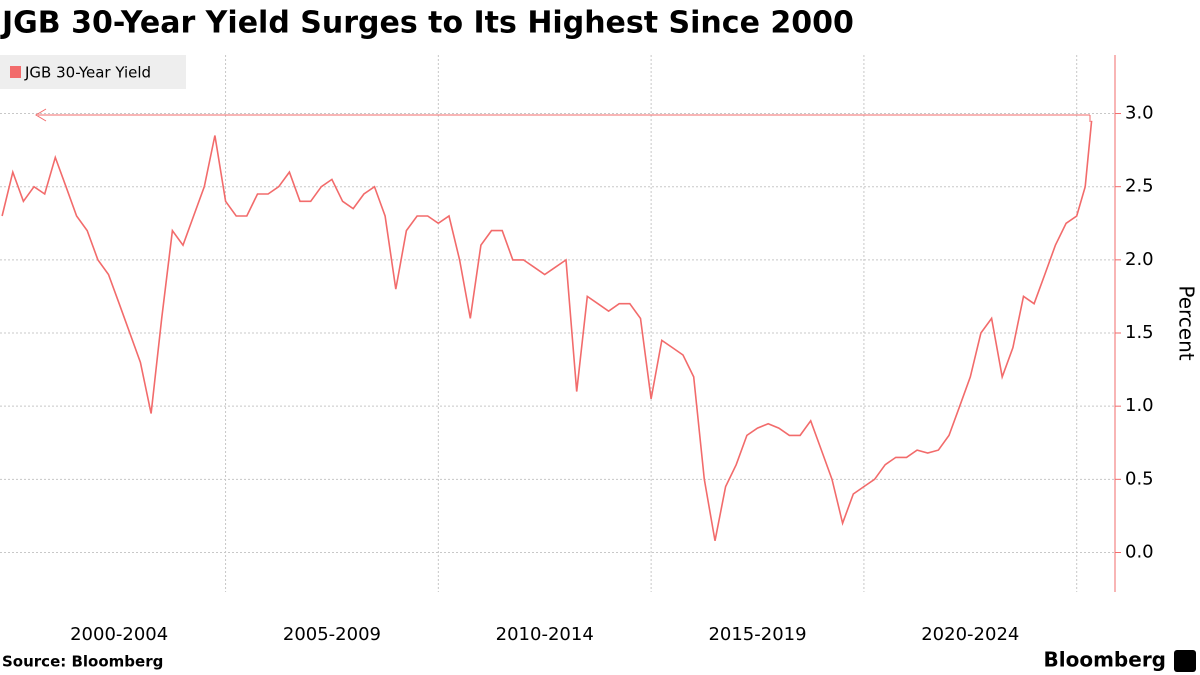  What do you see at coordinates (119, 634) in the screenshot?
I see `x-tick-label: 2000-2004` at bounding box center [119, 634].